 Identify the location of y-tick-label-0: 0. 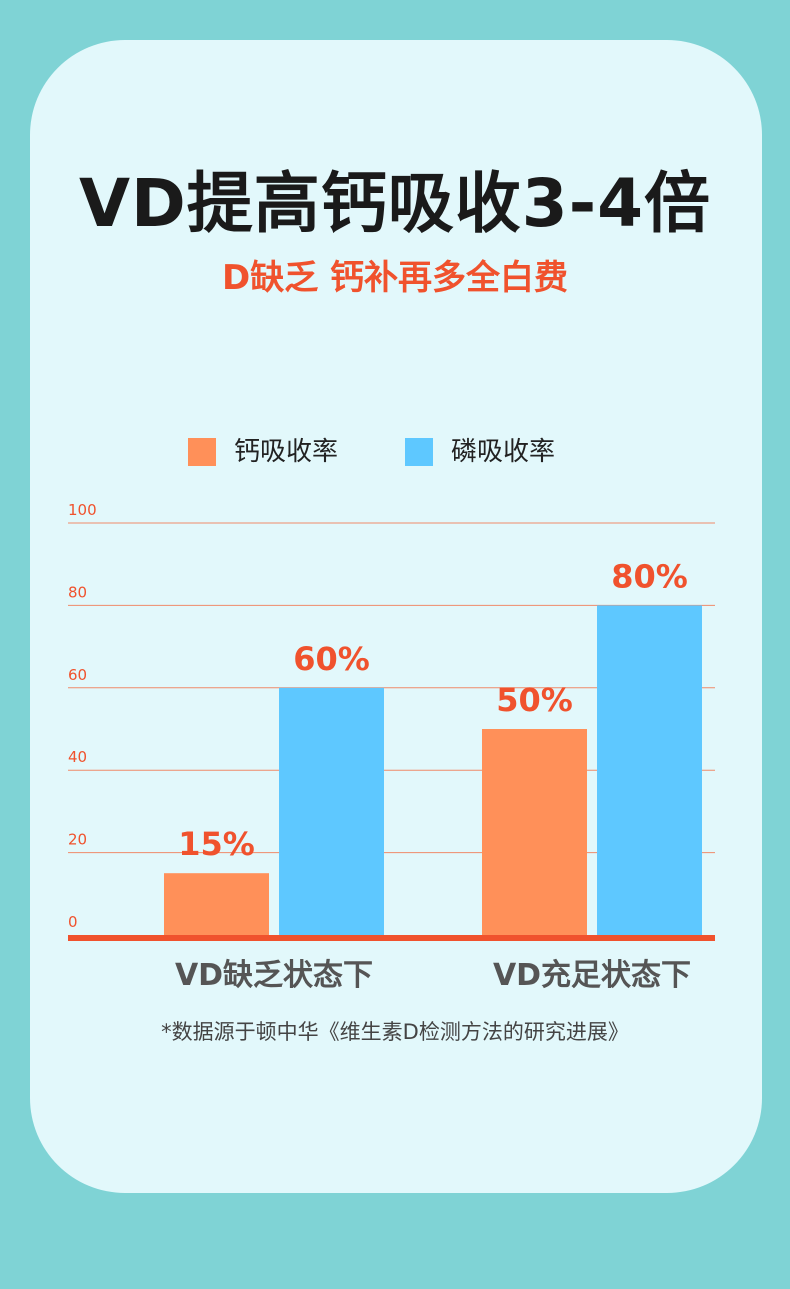
(73, 922).